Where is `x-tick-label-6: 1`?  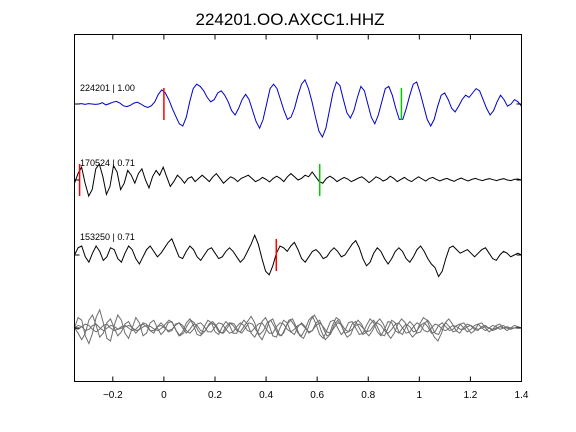
x-tick-label-6: 1 is located at coordinates (420, 395).